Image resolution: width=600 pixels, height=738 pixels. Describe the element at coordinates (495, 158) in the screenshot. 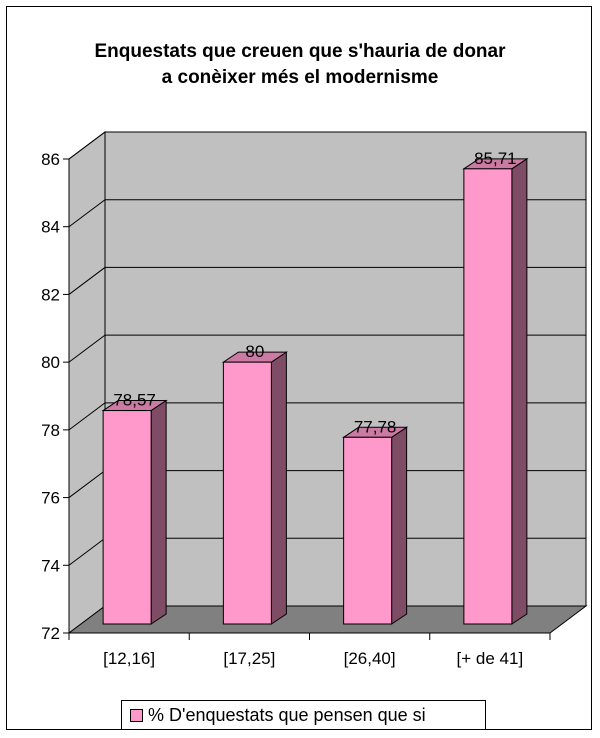

I see `data-label: 85,71` at that location.